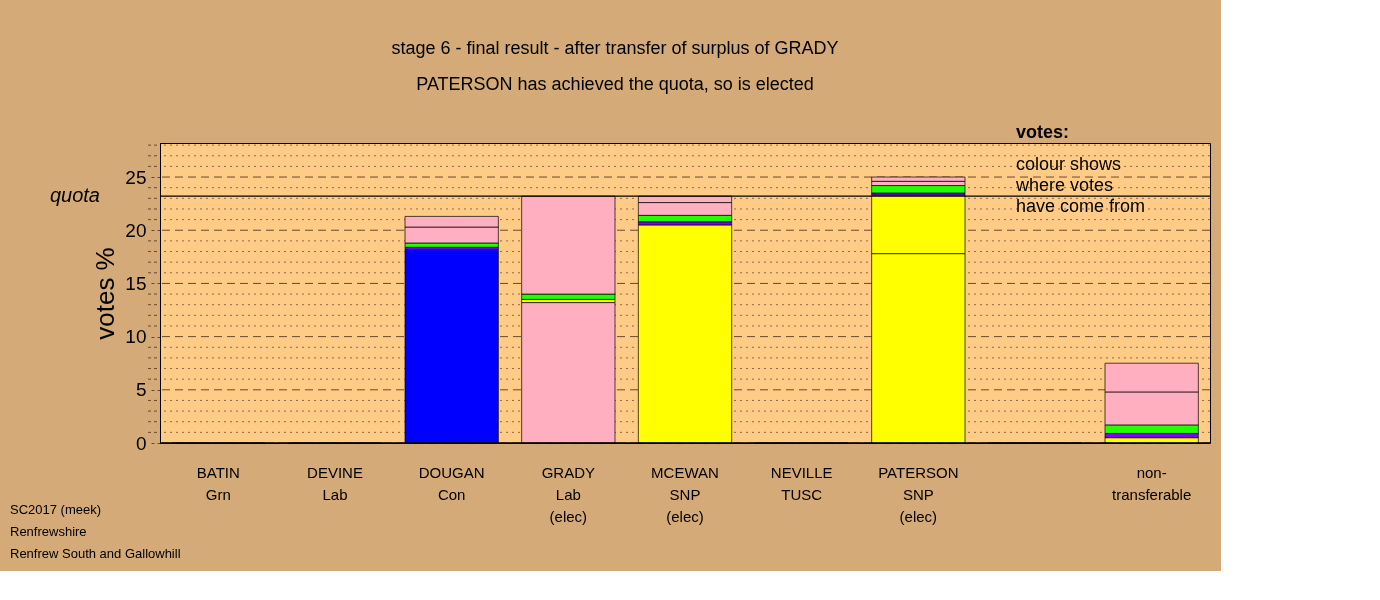 The width and height of the screenshot is (1380, 600). What do you see at coordinates (136, 177) in the screenshot?
I see `y-tick-label: 25` at bounding box center [136, 177].